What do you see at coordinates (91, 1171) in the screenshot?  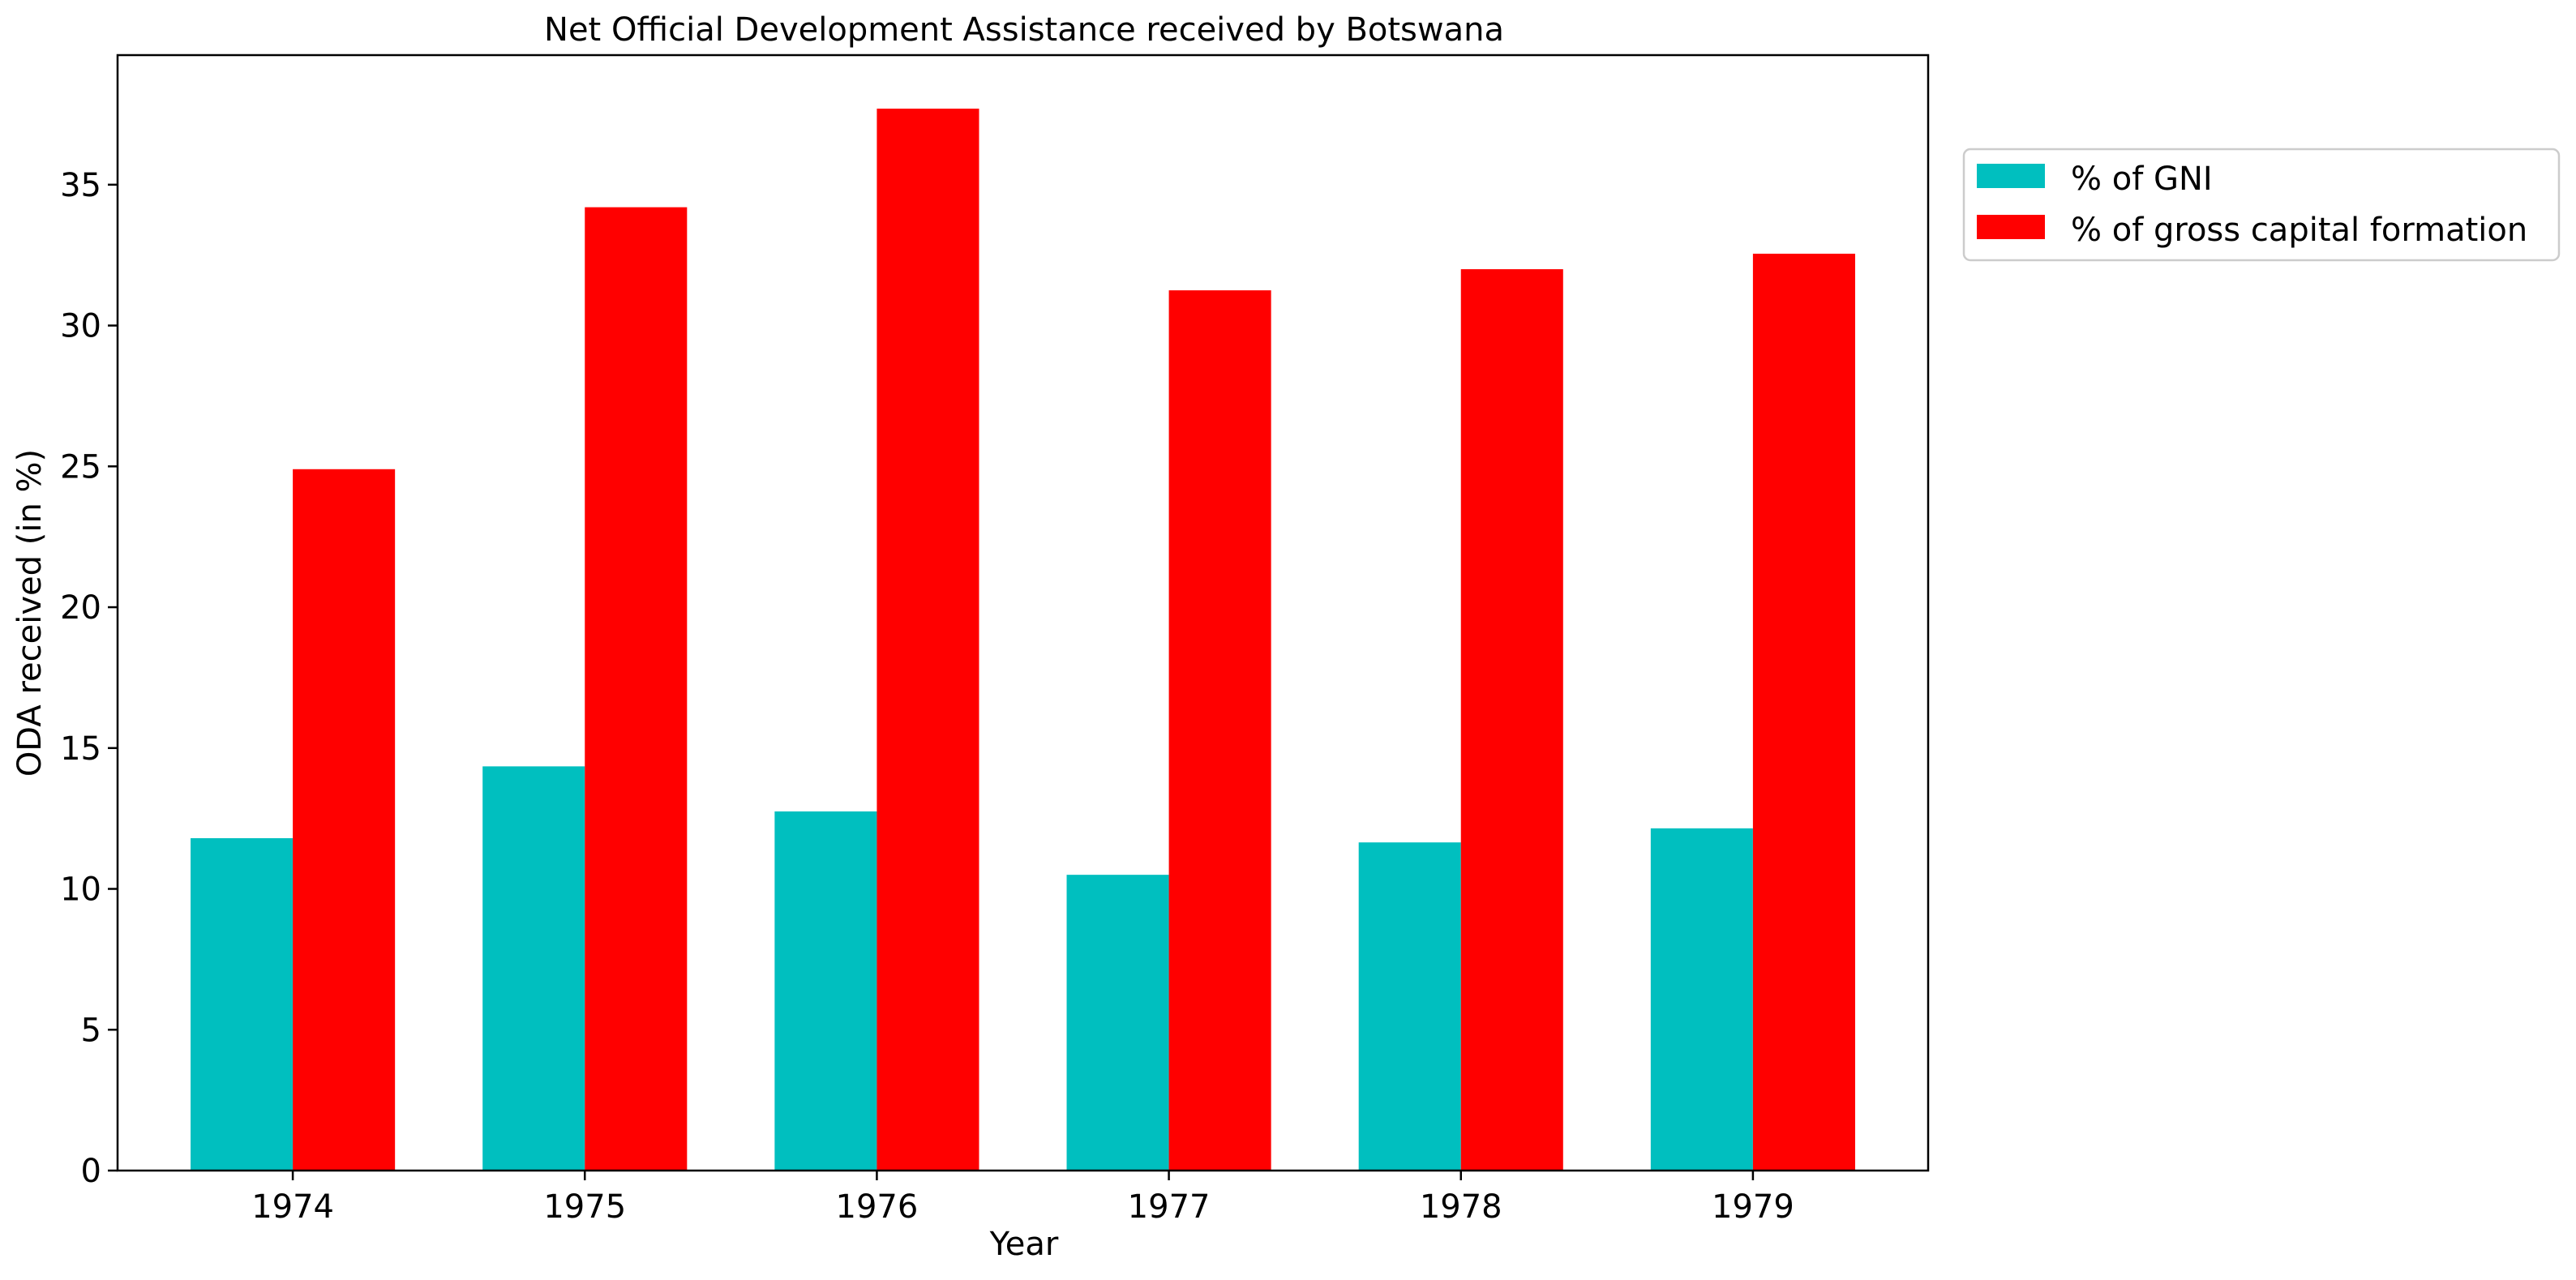 I see `y-tick-label: 0` at bounding box center [91, 1171].